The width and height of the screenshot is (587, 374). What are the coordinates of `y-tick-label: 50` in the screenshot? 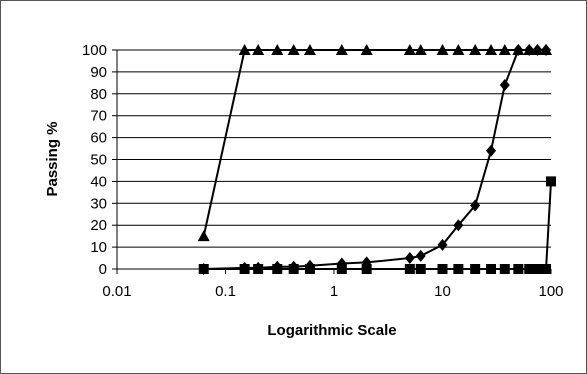 It's located at (98, 160).